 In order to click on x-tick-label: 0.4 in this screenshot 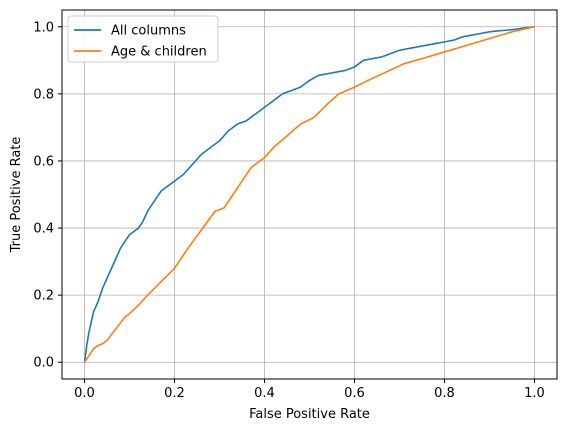, I will do `click(264, 393)`.